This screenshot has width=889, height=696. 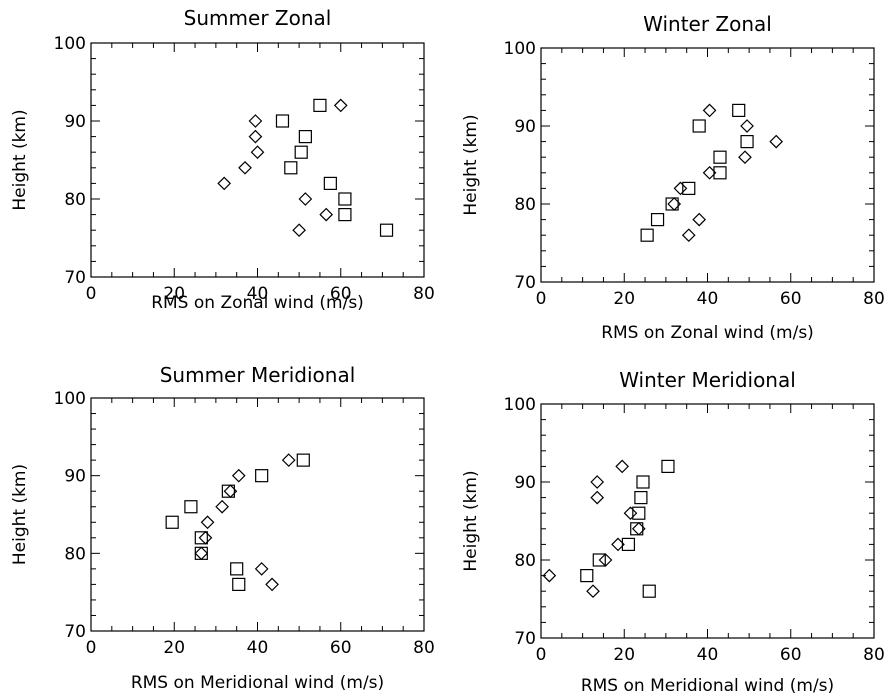 What do you see at coordinates (258, 18) in the screenshot?
I see `chart-title: Summer Zonal` at bounding box center [258, 18].